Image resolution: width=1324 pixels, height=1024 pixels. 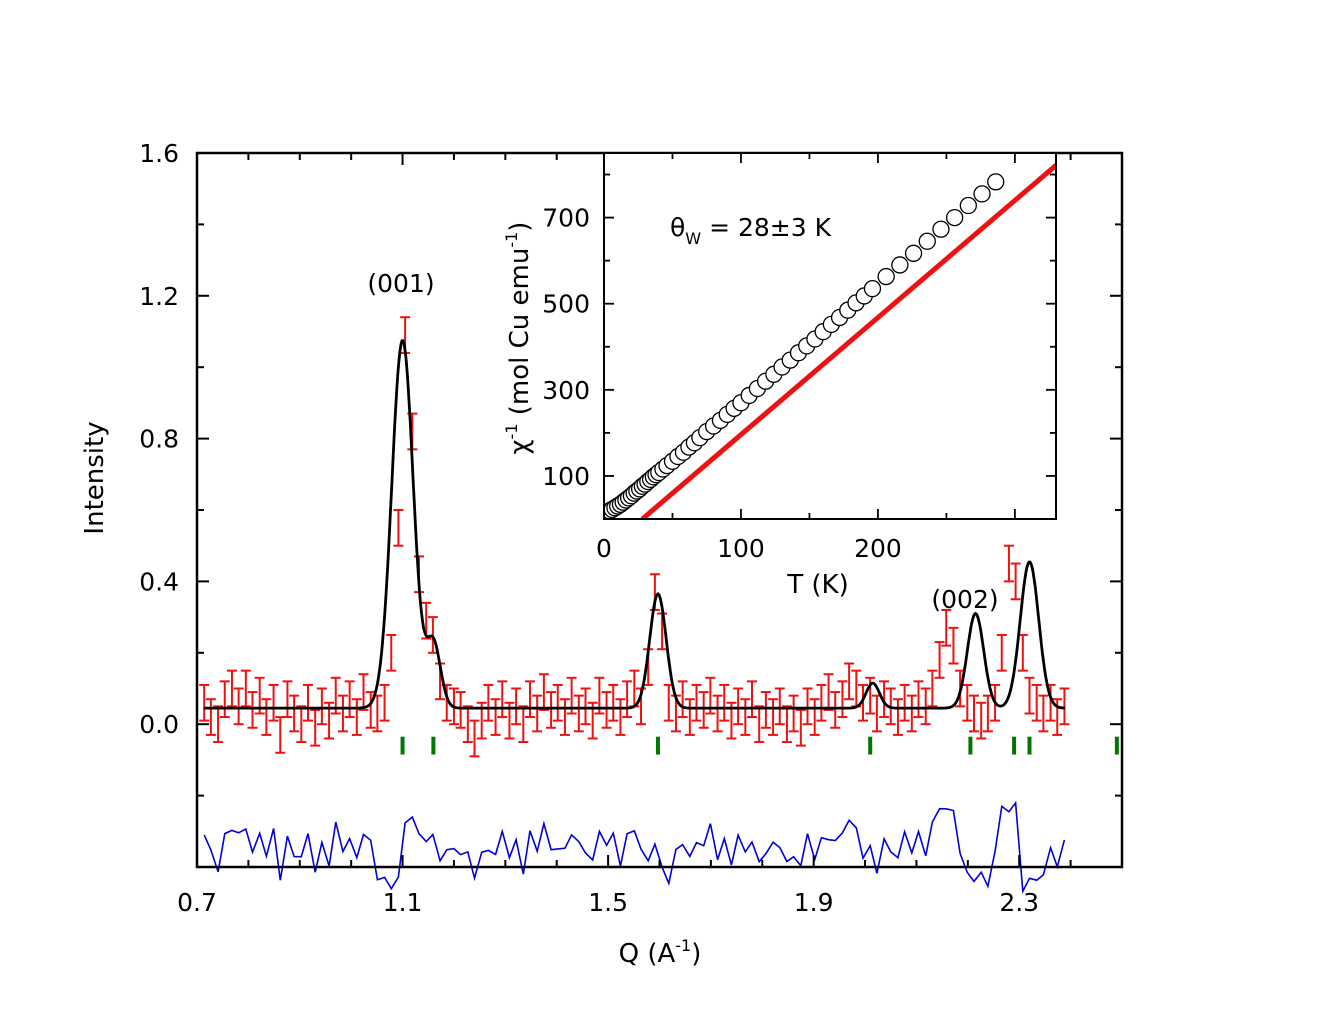 I want to click on inset-x-tick-label: 100, so click(x=741, y=548).